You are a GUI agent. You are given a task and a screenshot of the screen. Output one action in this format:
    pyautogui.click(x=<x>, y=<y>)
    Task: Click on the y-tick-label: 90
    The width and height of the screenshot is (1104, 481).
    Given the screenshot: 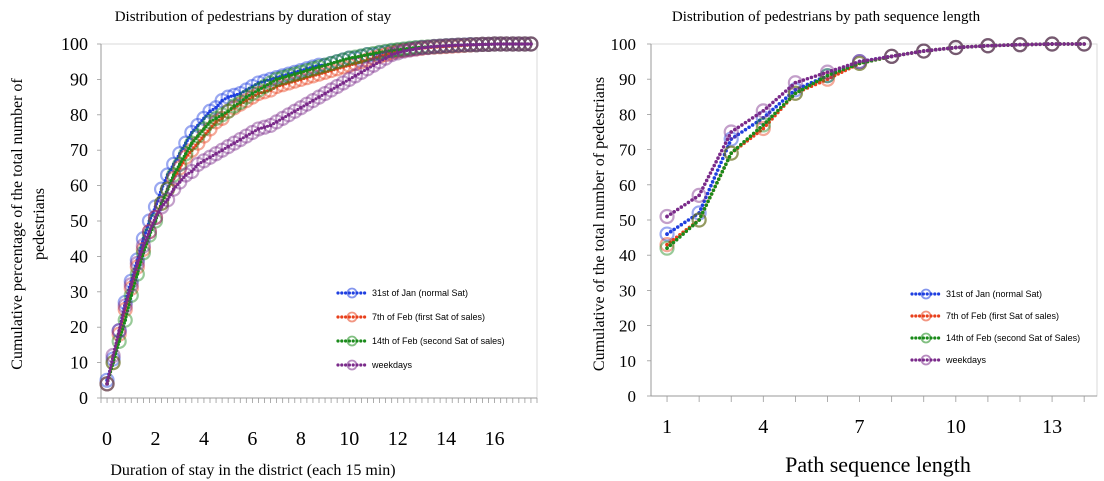 What is the action you would take?
    pyautogui.click(x=627, y=79)
    